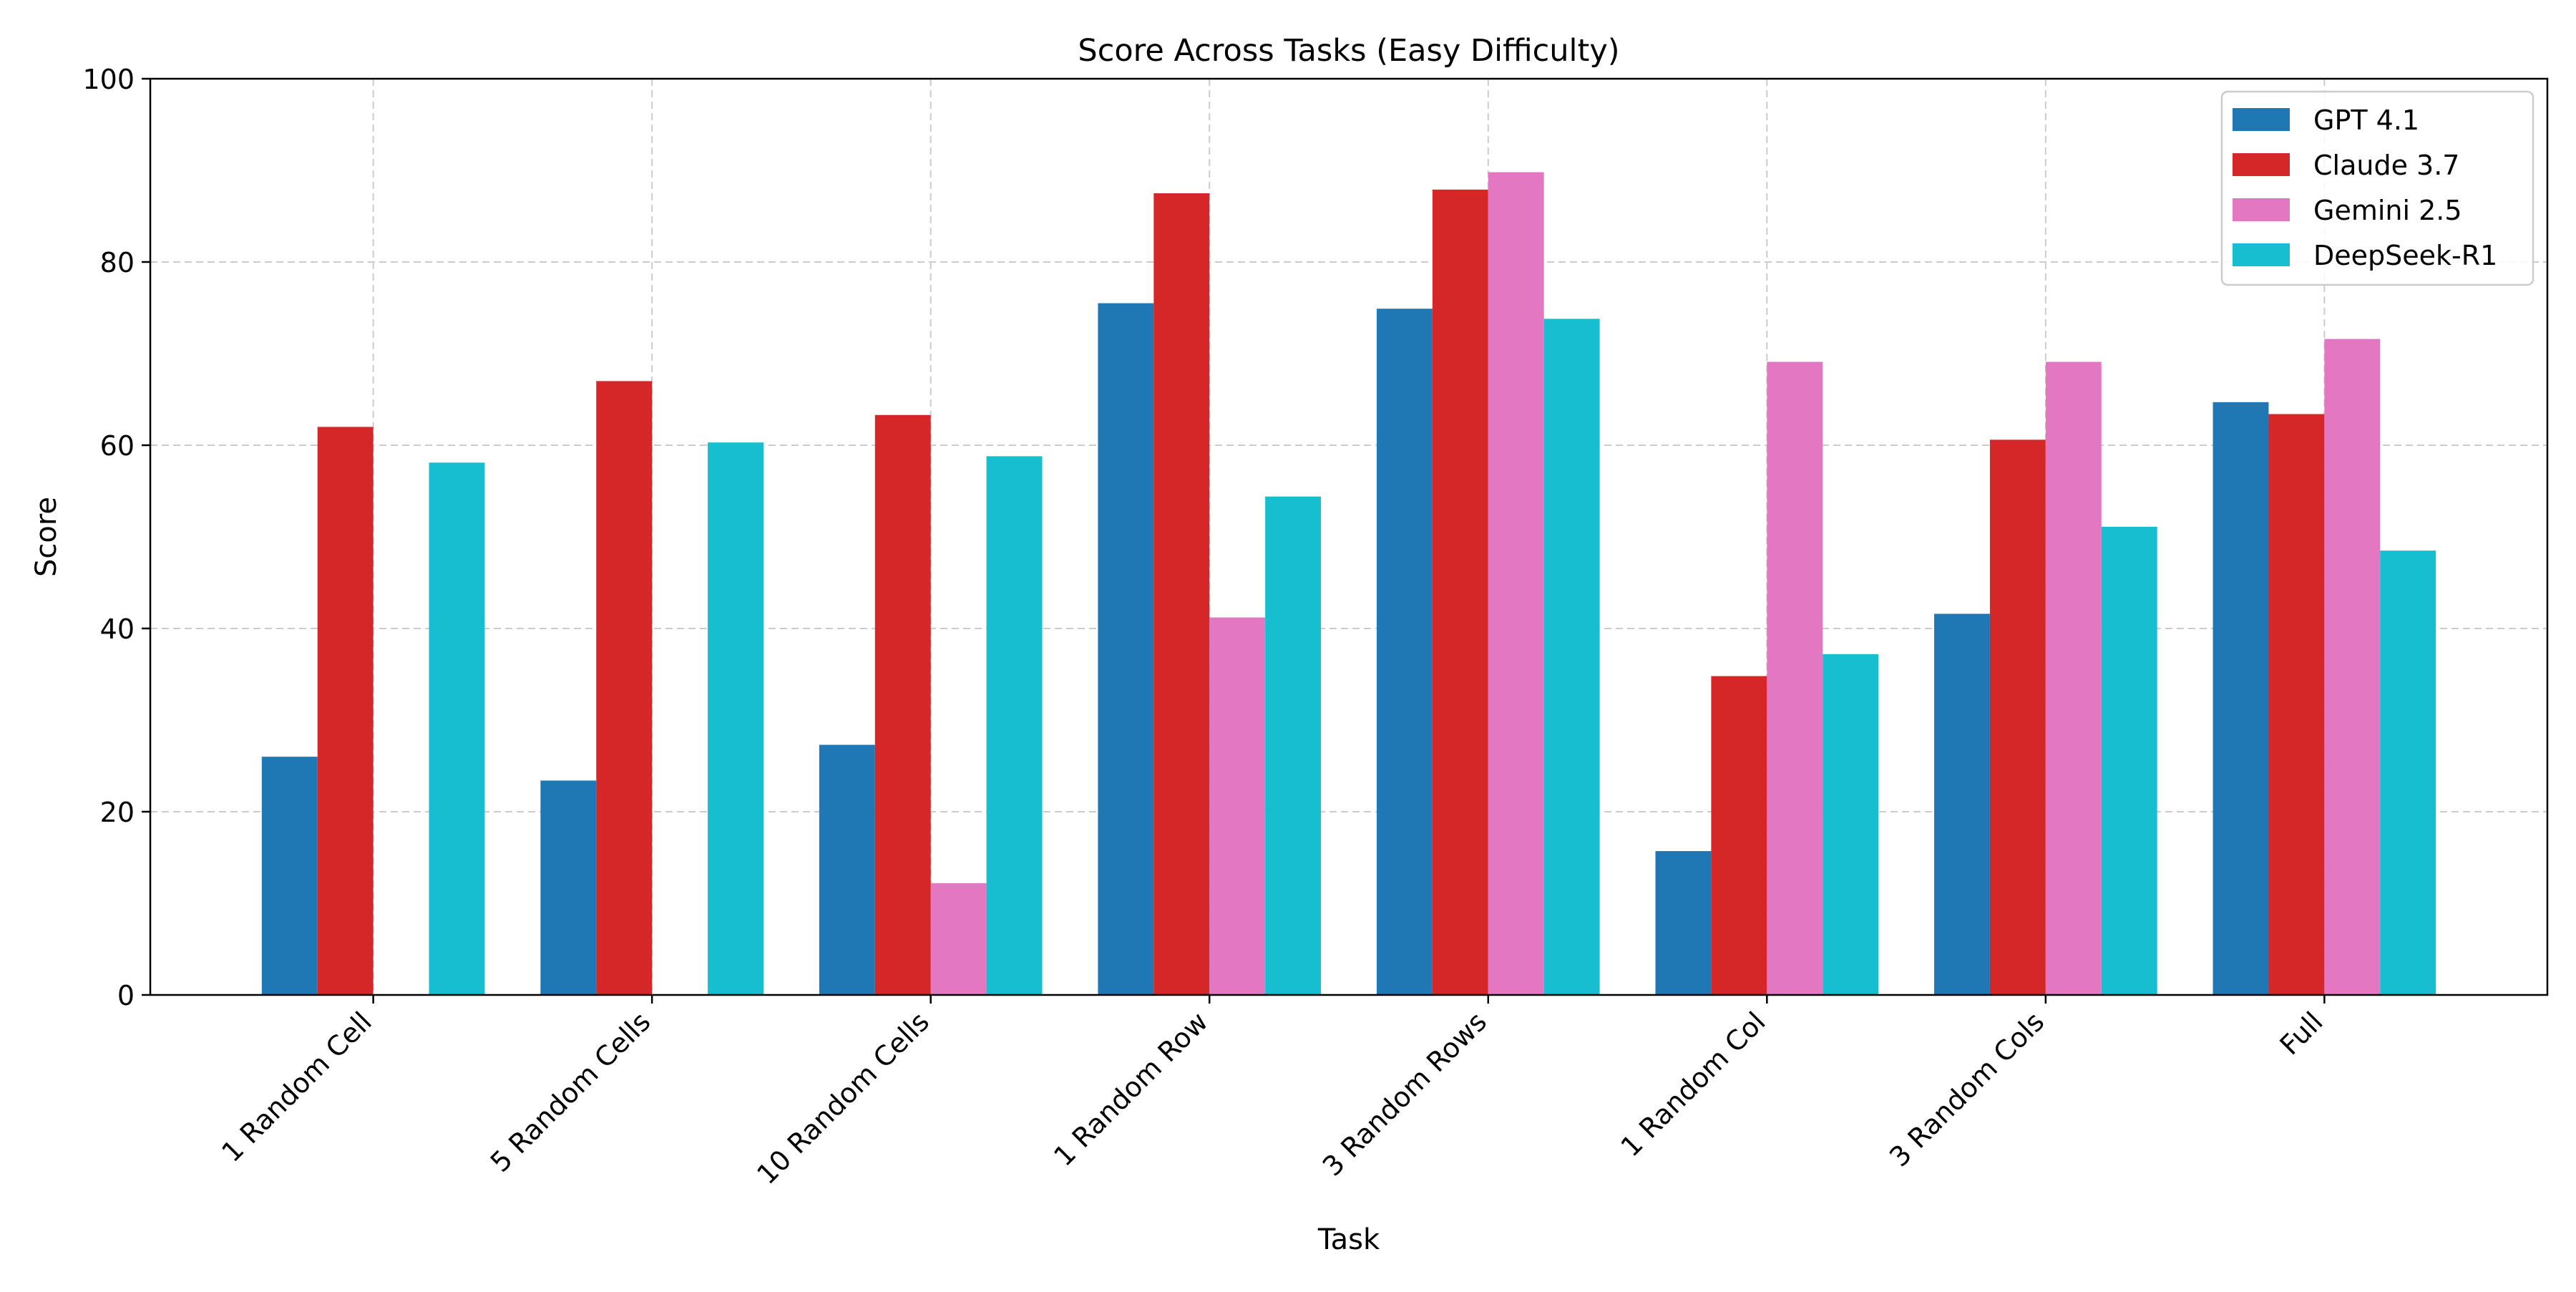 The image size is (2576, 1292). Describe the element at coordinates (117, 262) in the screenshot. I see `y-tick-label: 80` at that location.